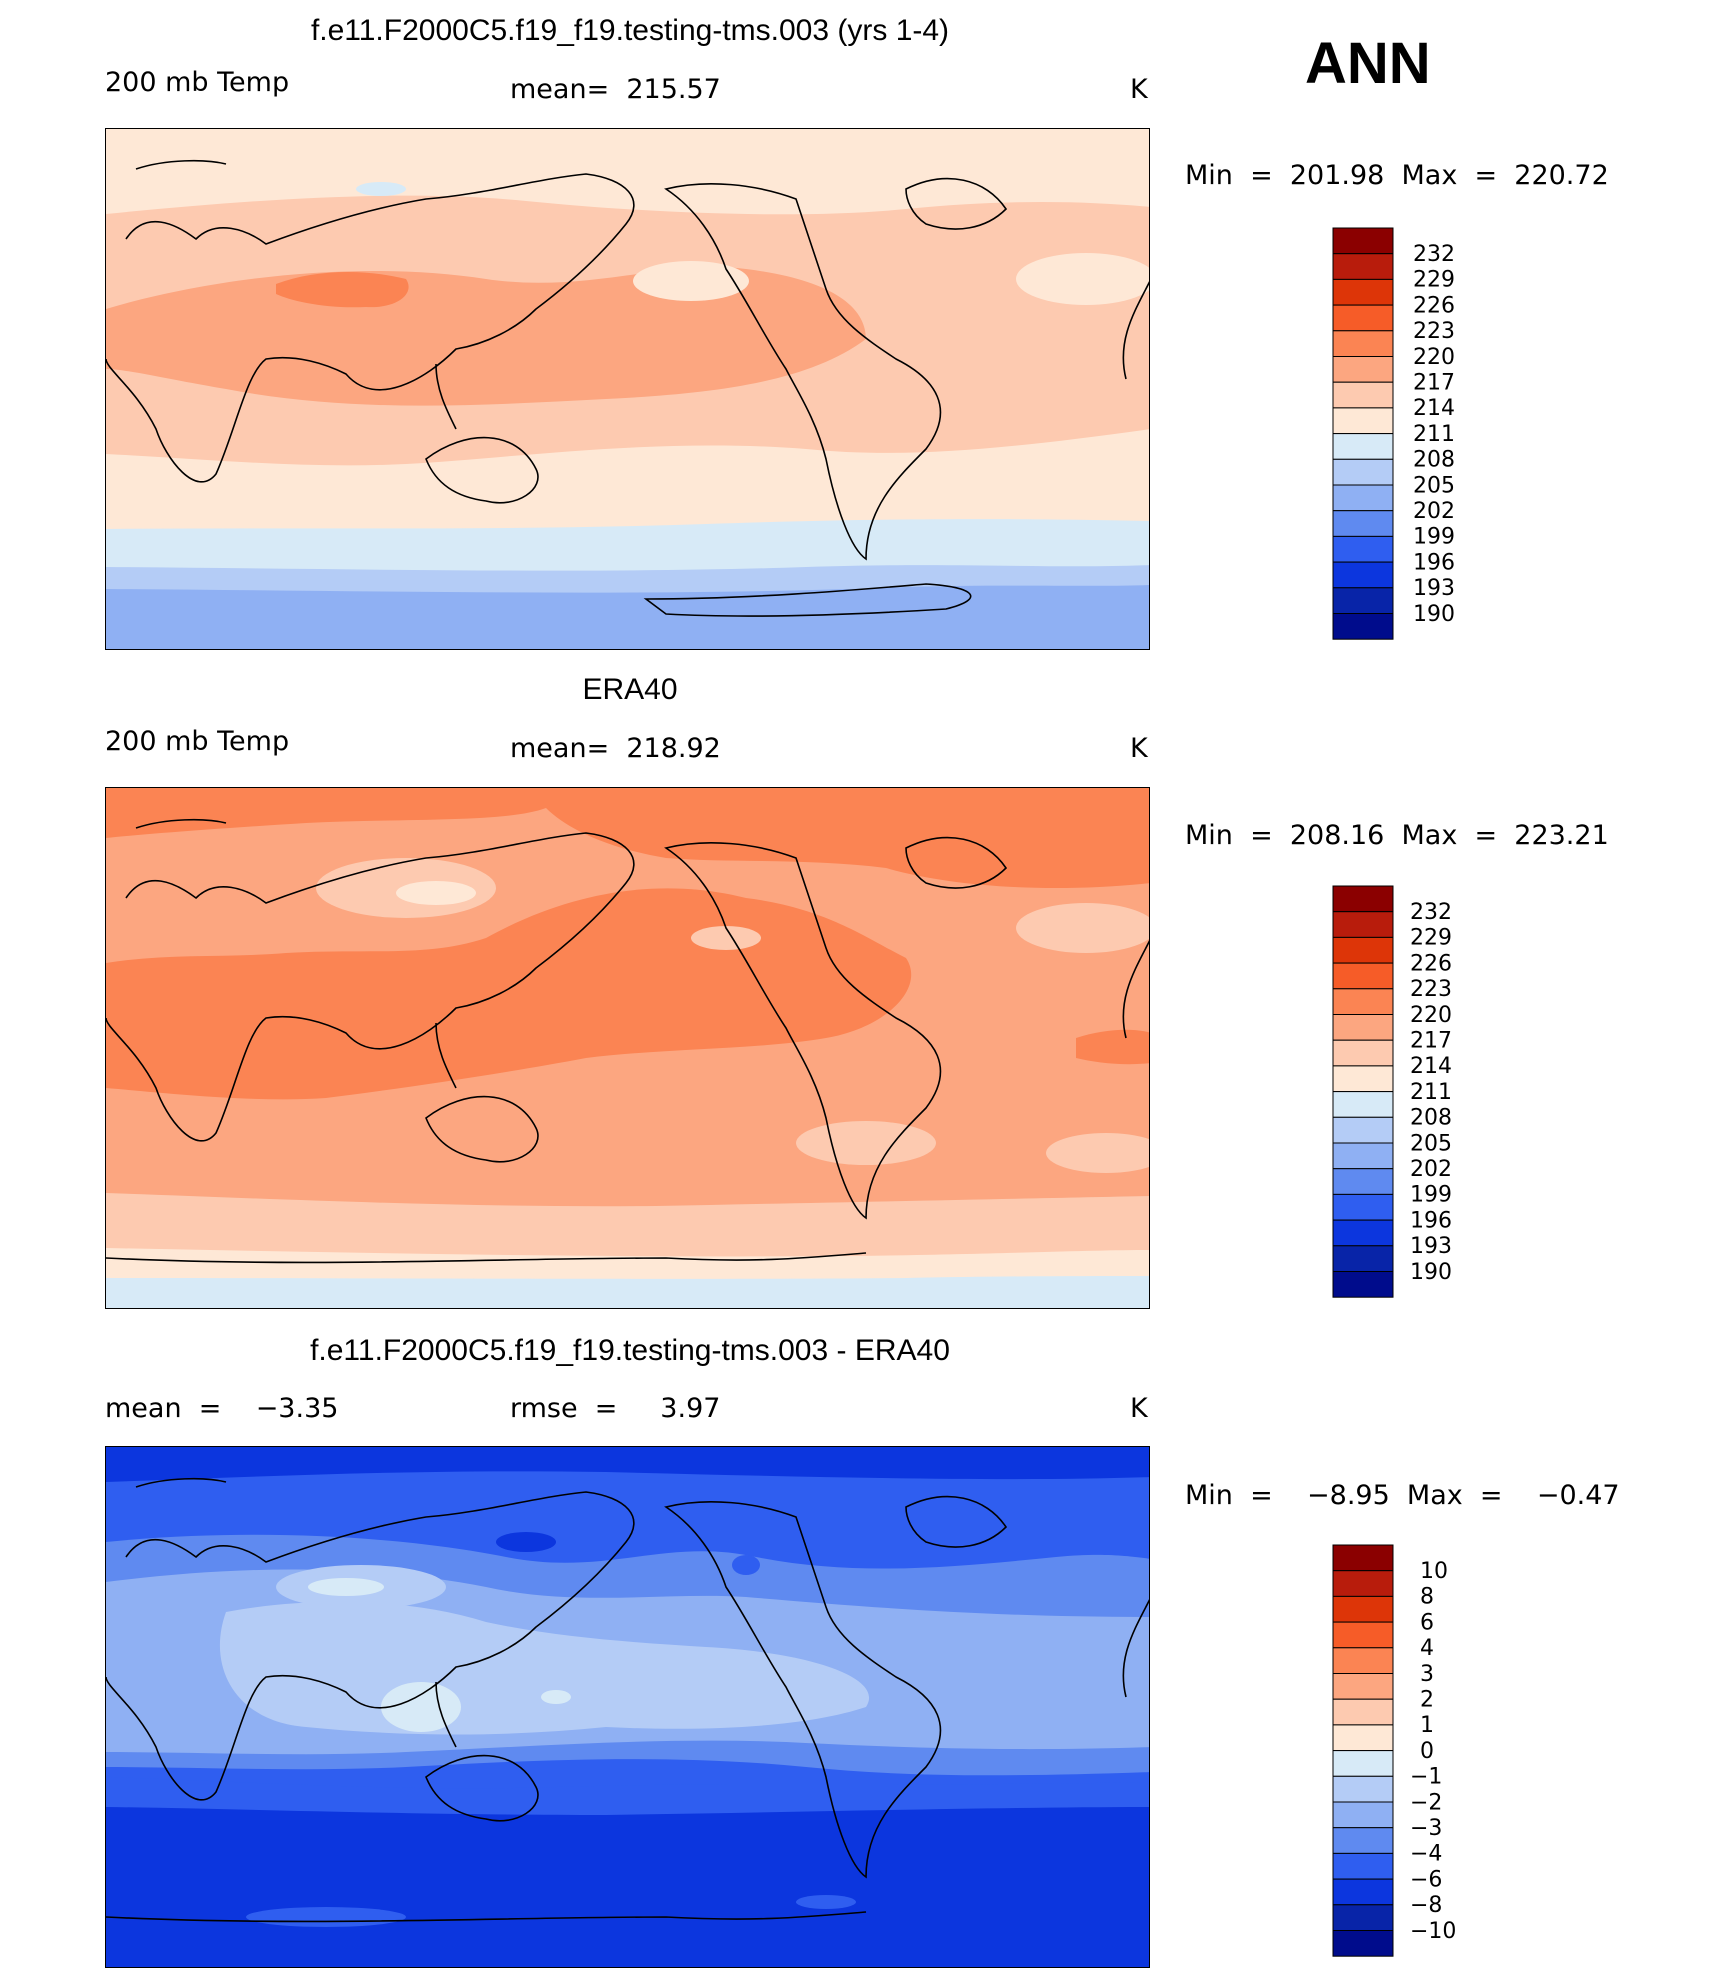  Describe the element at coordinates (1434, 408) in the screenshot. I see `cbar1-tick-label: 214` at that location.